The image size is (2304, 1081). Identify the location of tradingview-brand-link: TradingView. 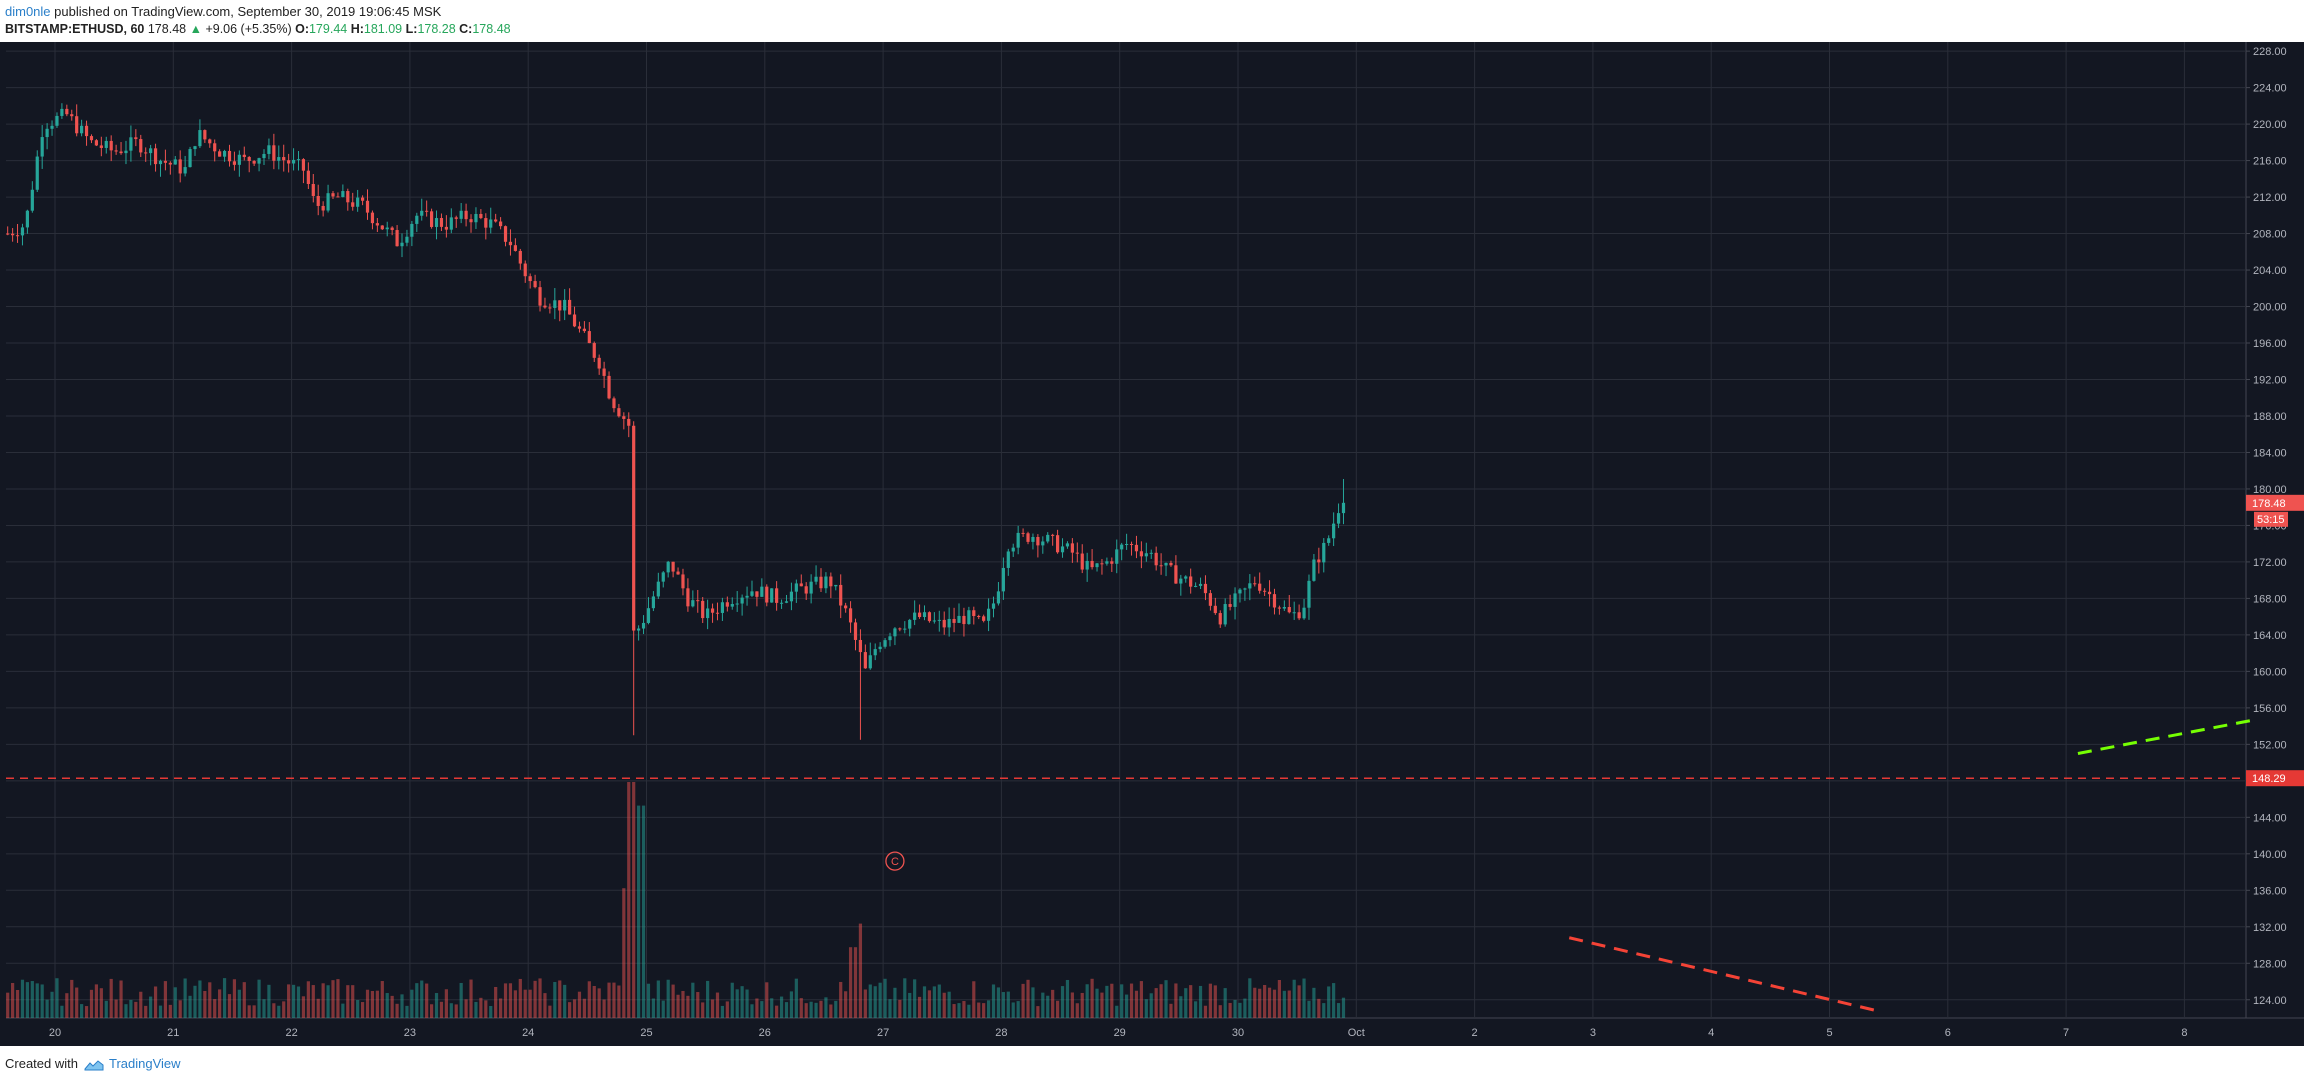
(145, 1063).